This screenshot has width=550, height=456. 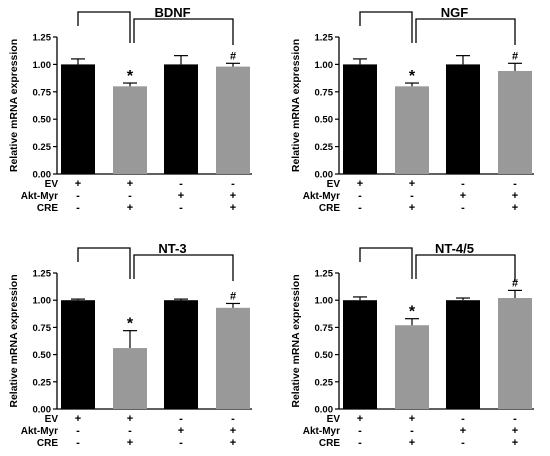 I want to click on panel-title: NGF, so click(x=455, y=12).